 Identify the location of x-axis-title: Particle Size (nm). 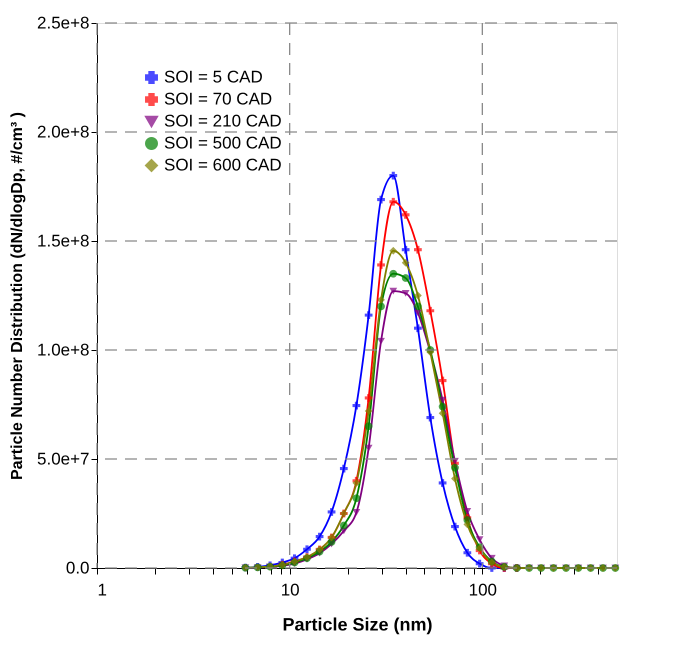
(357, 624).